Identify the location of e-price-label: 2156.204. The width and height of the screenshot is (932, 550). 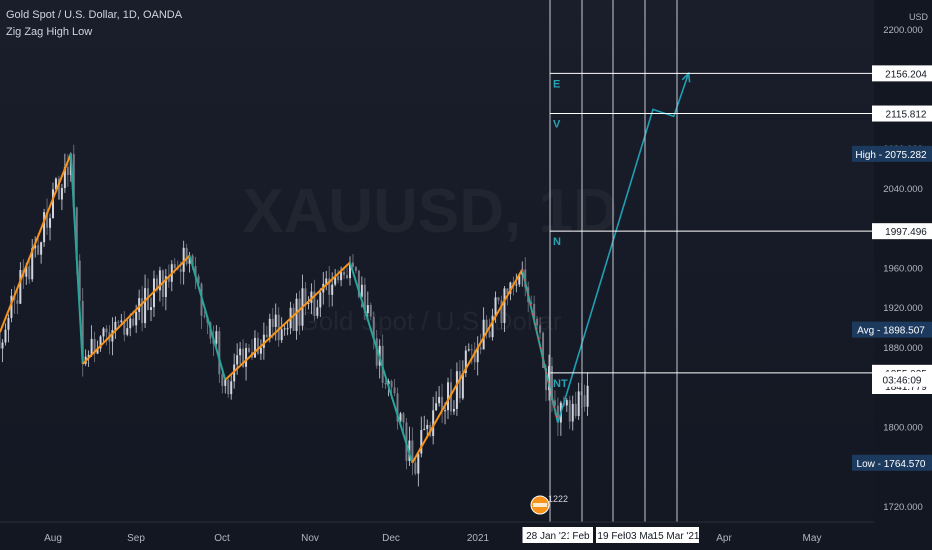
(906, 74).